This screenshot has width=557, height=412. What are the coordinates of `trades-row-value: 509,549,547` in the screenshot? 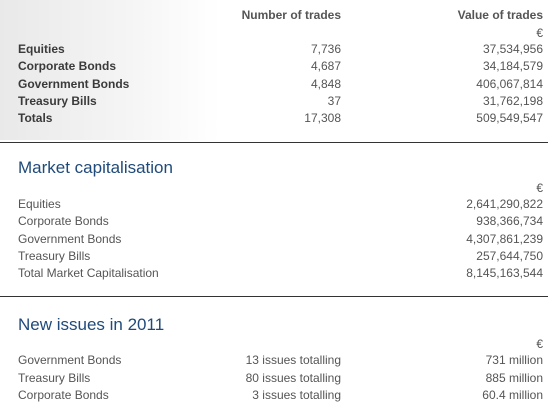 It's located at (509, 118).